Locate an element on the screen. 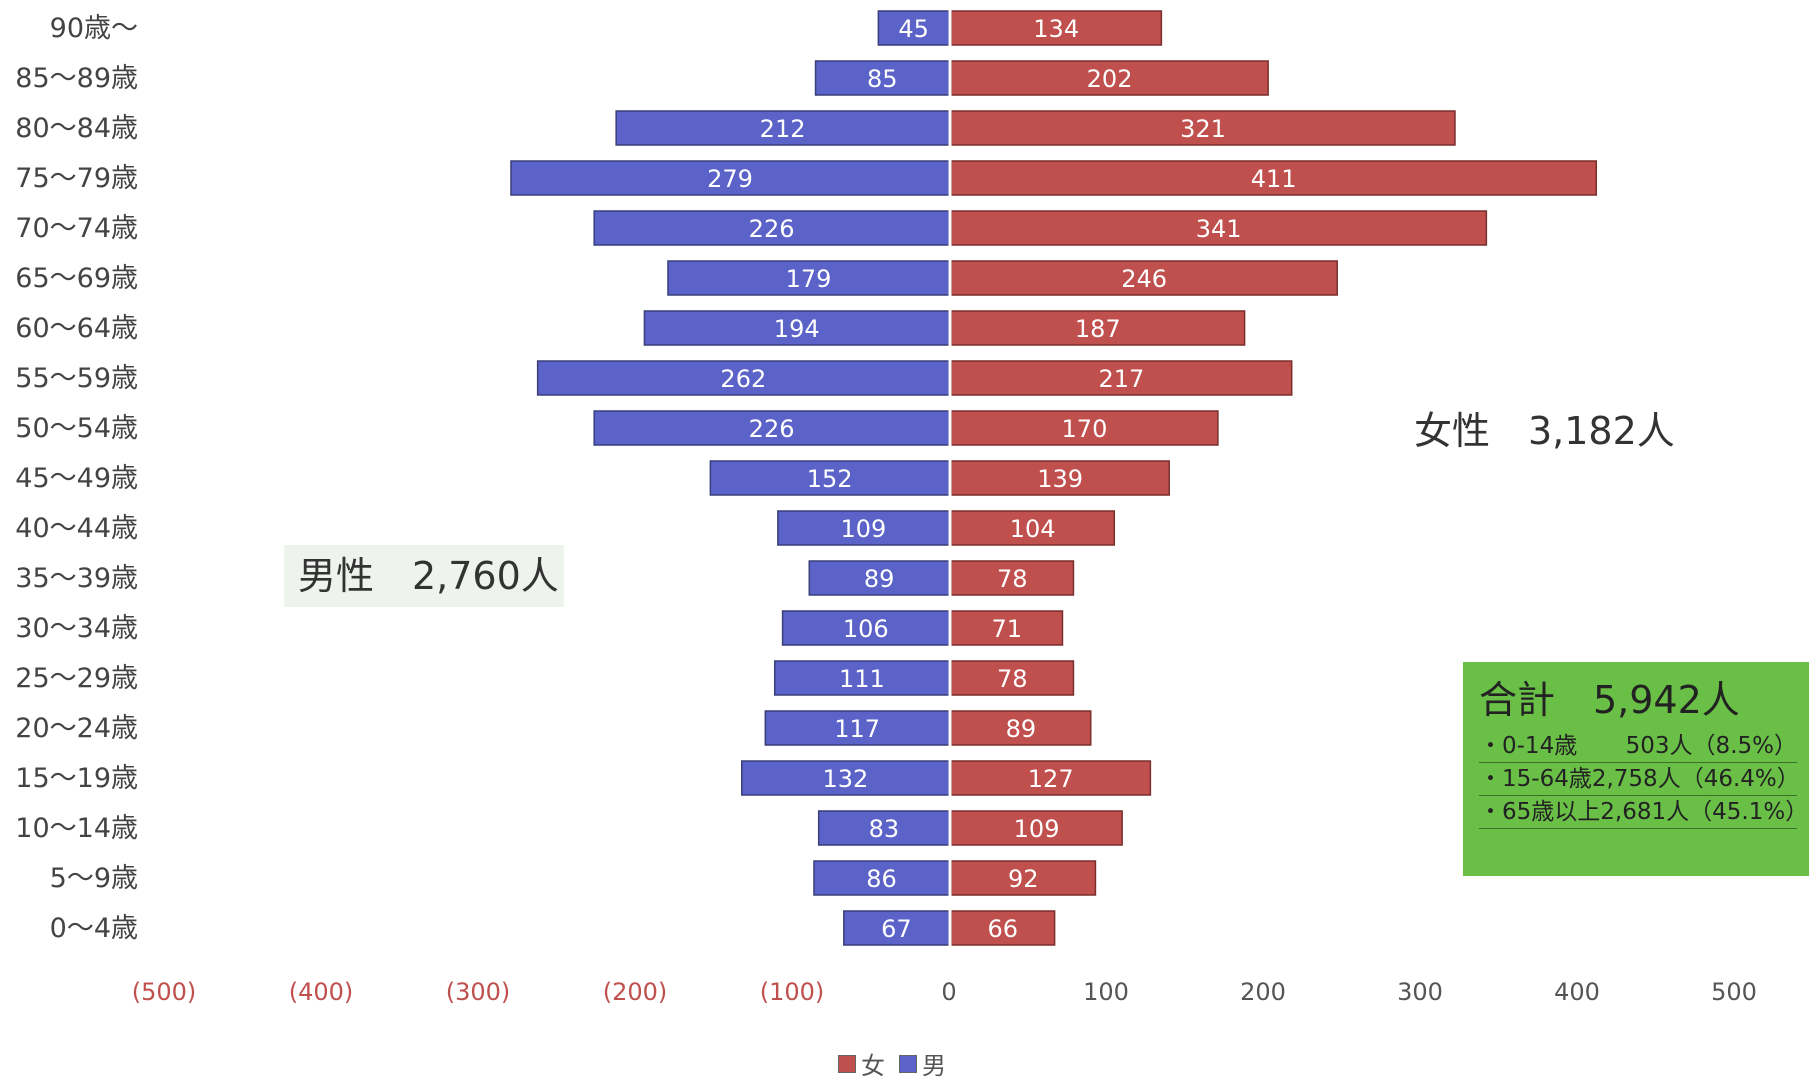 Image resolution: width=1809 pixels, height=1081 pixels. category-label: 15〜19歳 is located at coordinates (76, 778).